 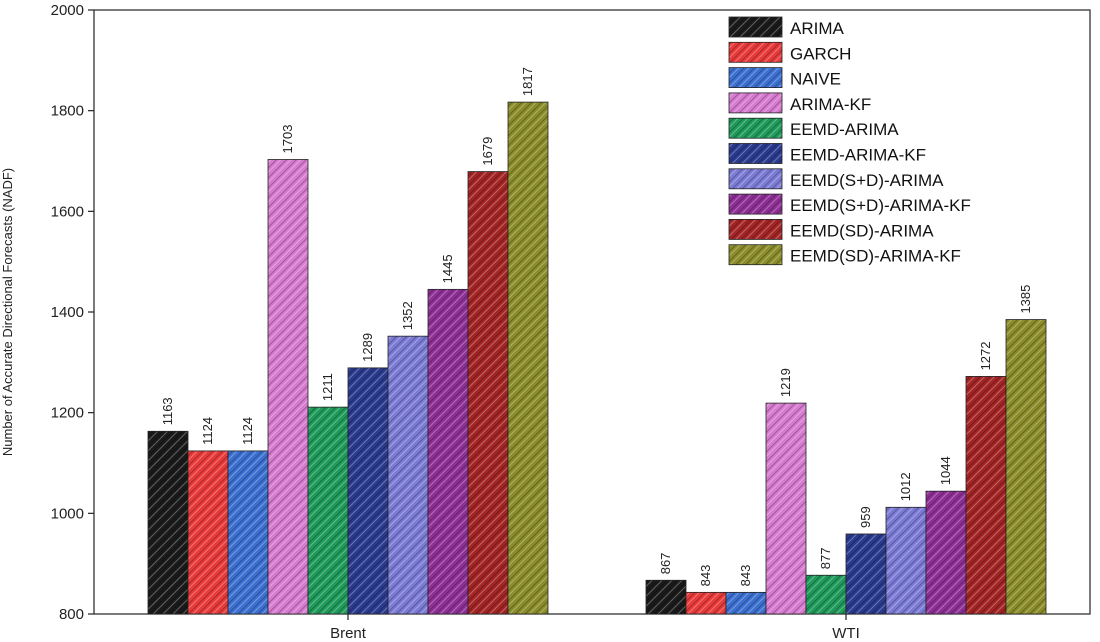 I want to click on data-label: 1163, so click(x=167, y=411).